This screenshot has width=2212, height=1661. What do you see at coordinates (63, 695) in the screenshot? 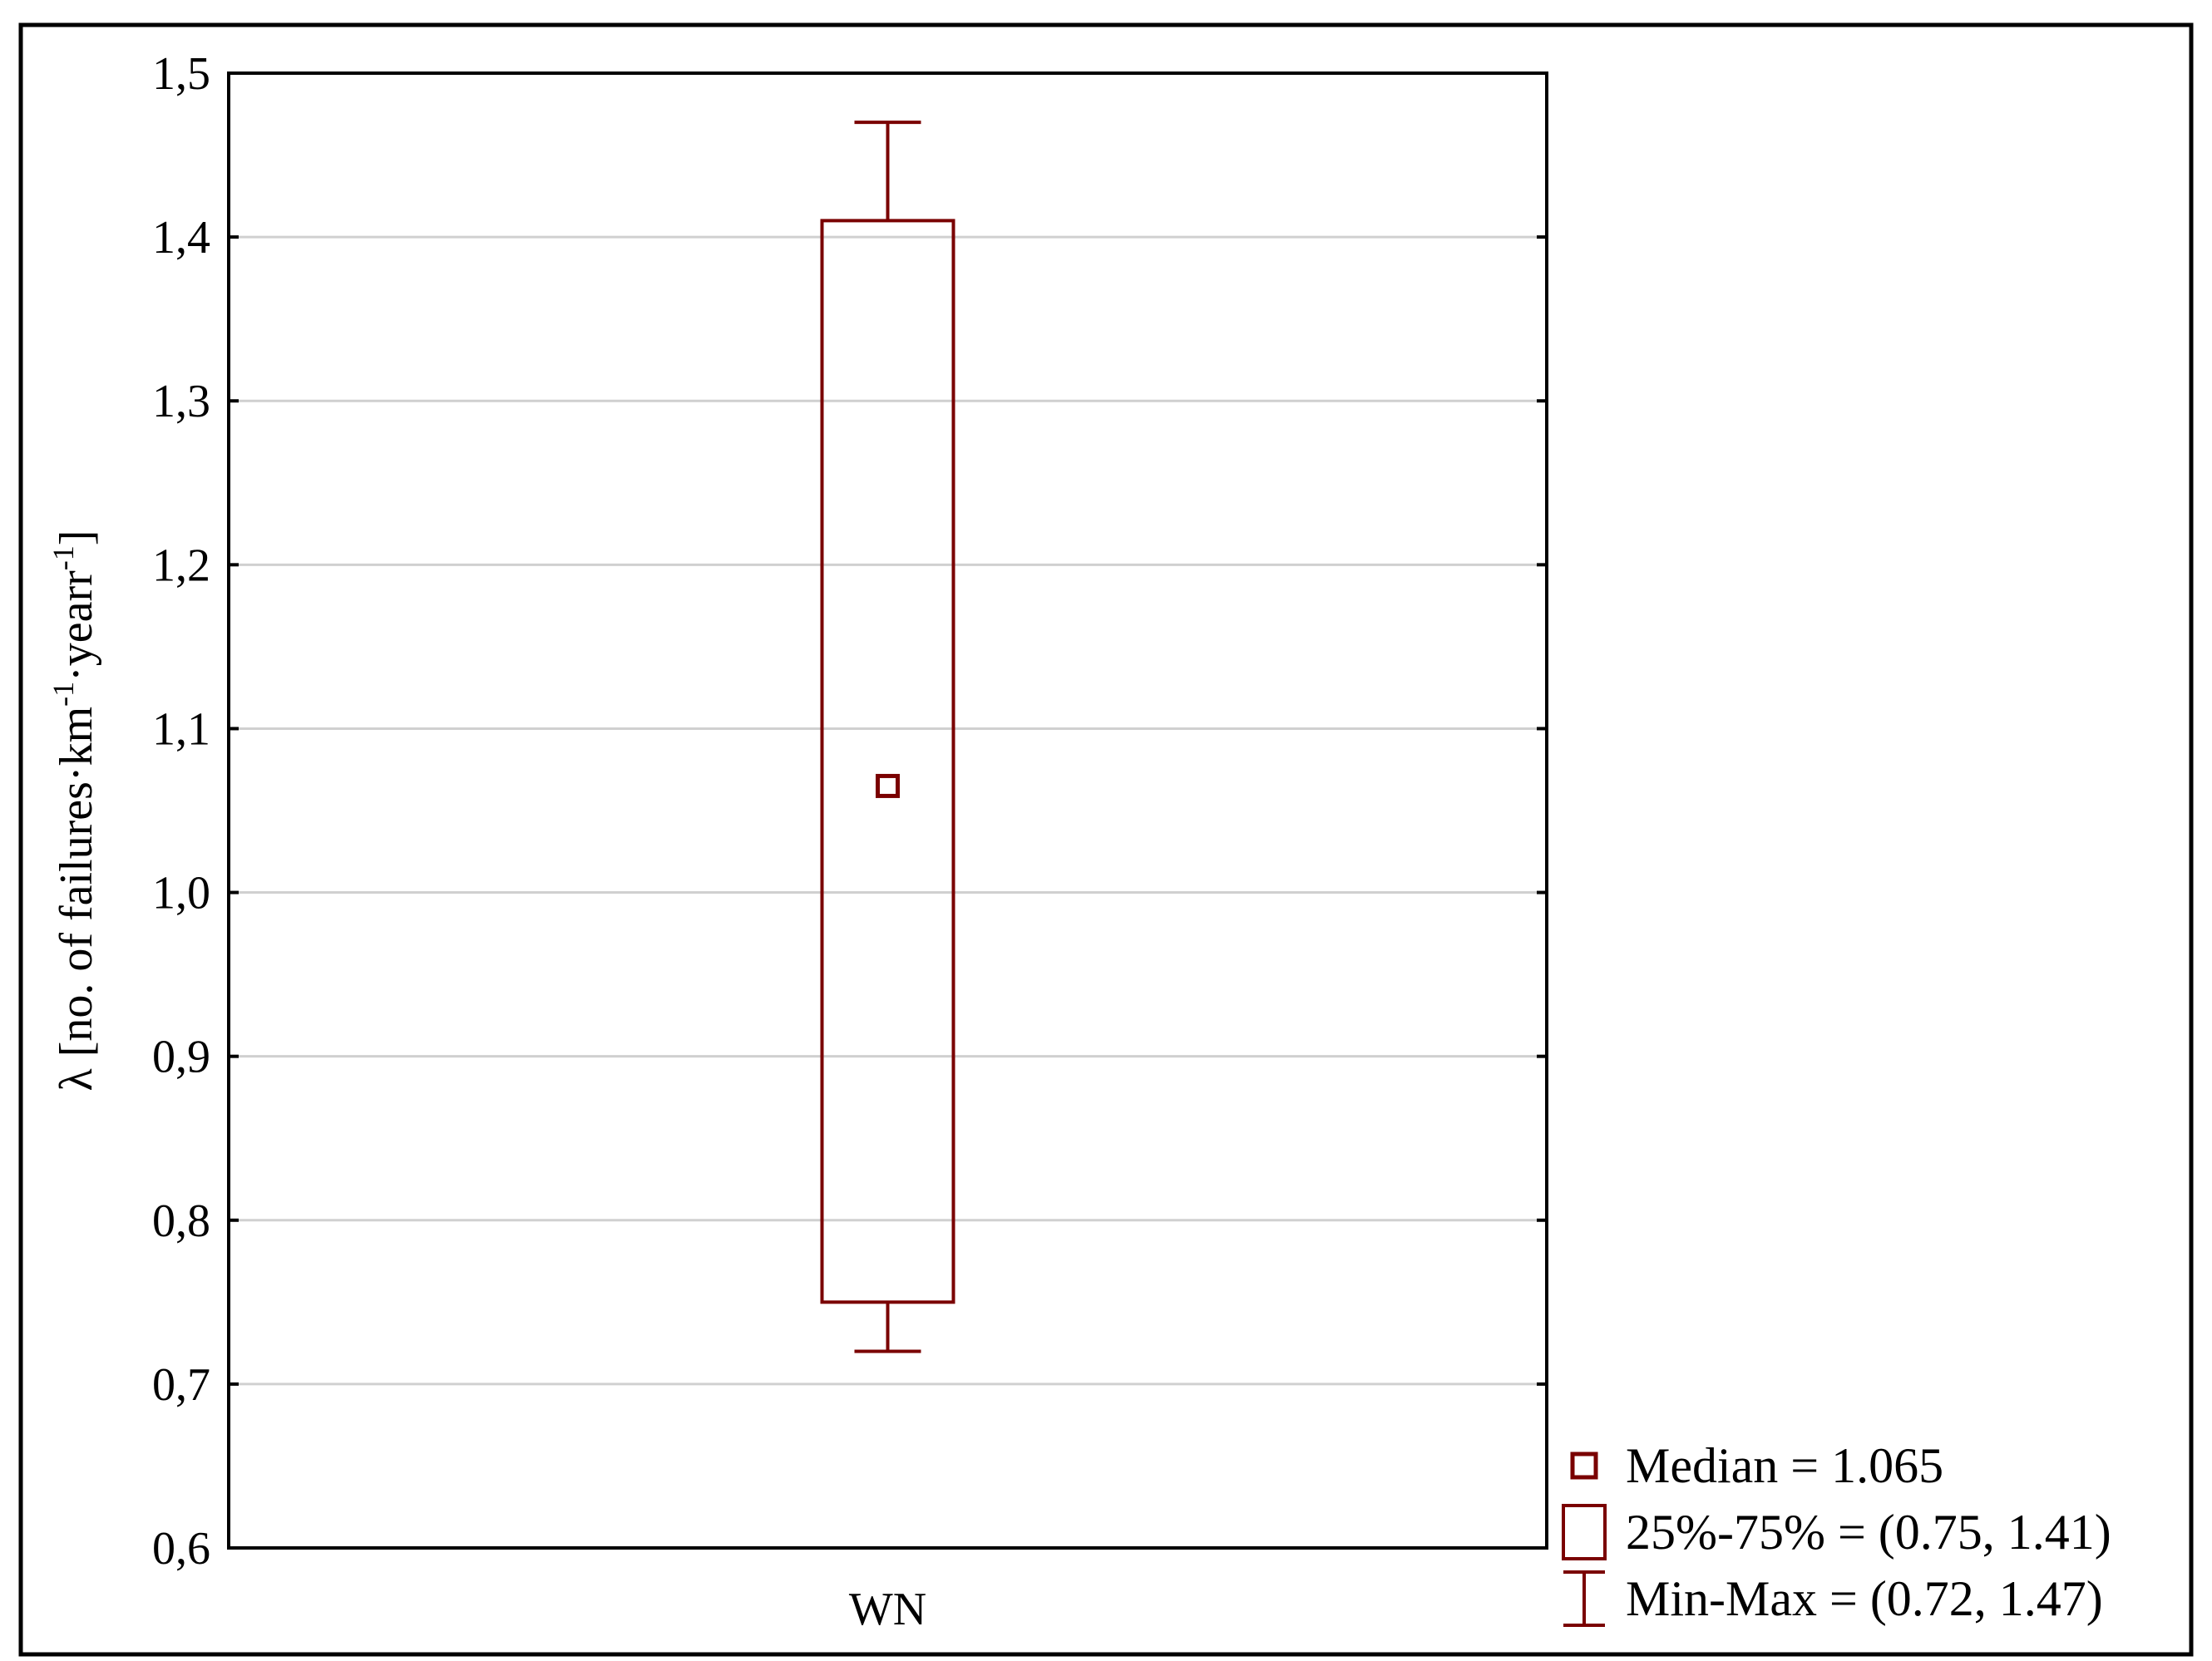
I see `y-axis-label-sup1: -1` at bounding box center [63, 695].